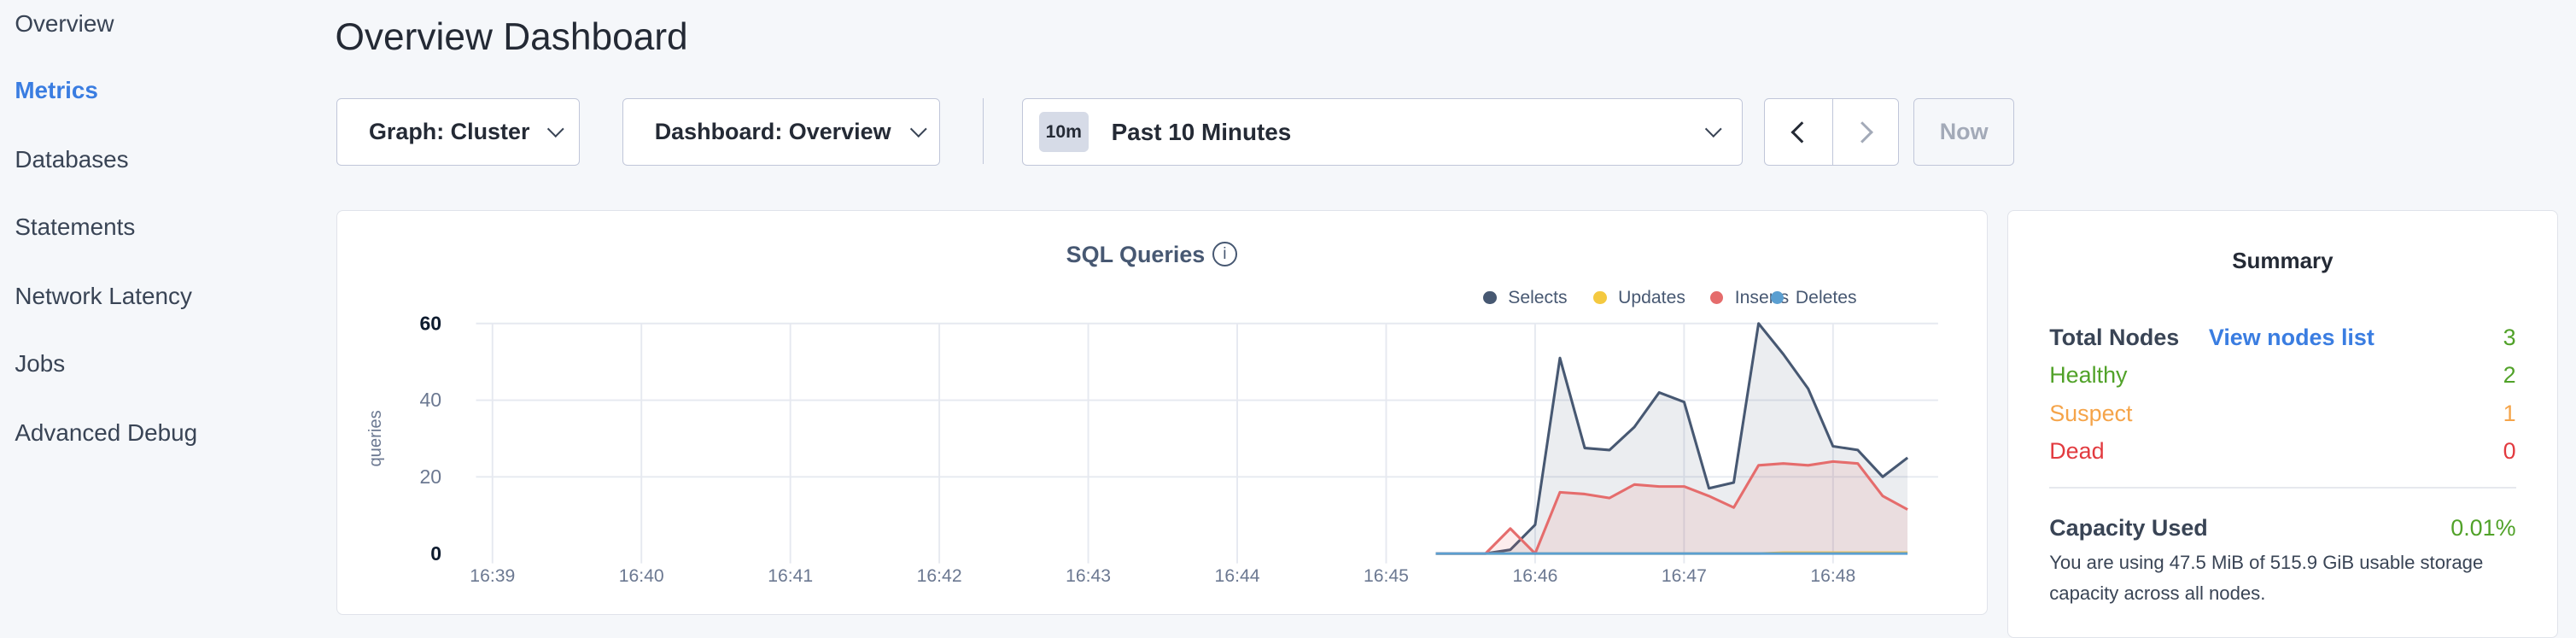 The height and width of the screenshot is (638, 2576). I want to click on sidebar-item-databases: Databases, so click(71, 159).